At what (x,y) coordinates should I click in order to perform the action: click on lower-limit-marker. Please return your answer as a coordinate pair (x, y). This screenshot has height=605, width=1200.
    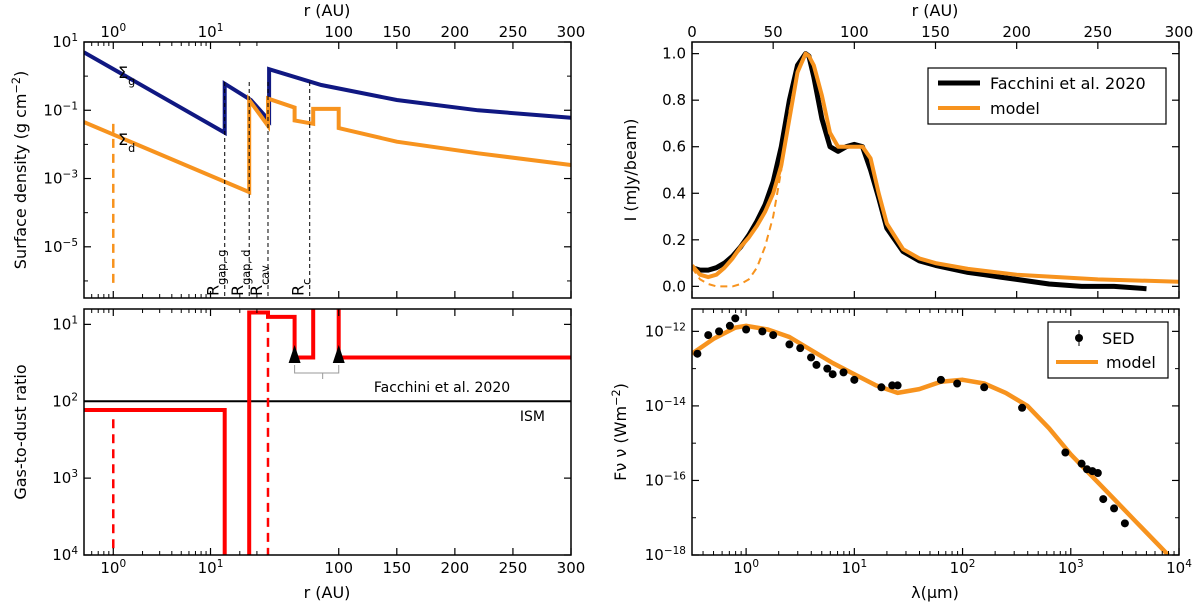
    Looking at the image, I should click on (294, 353).